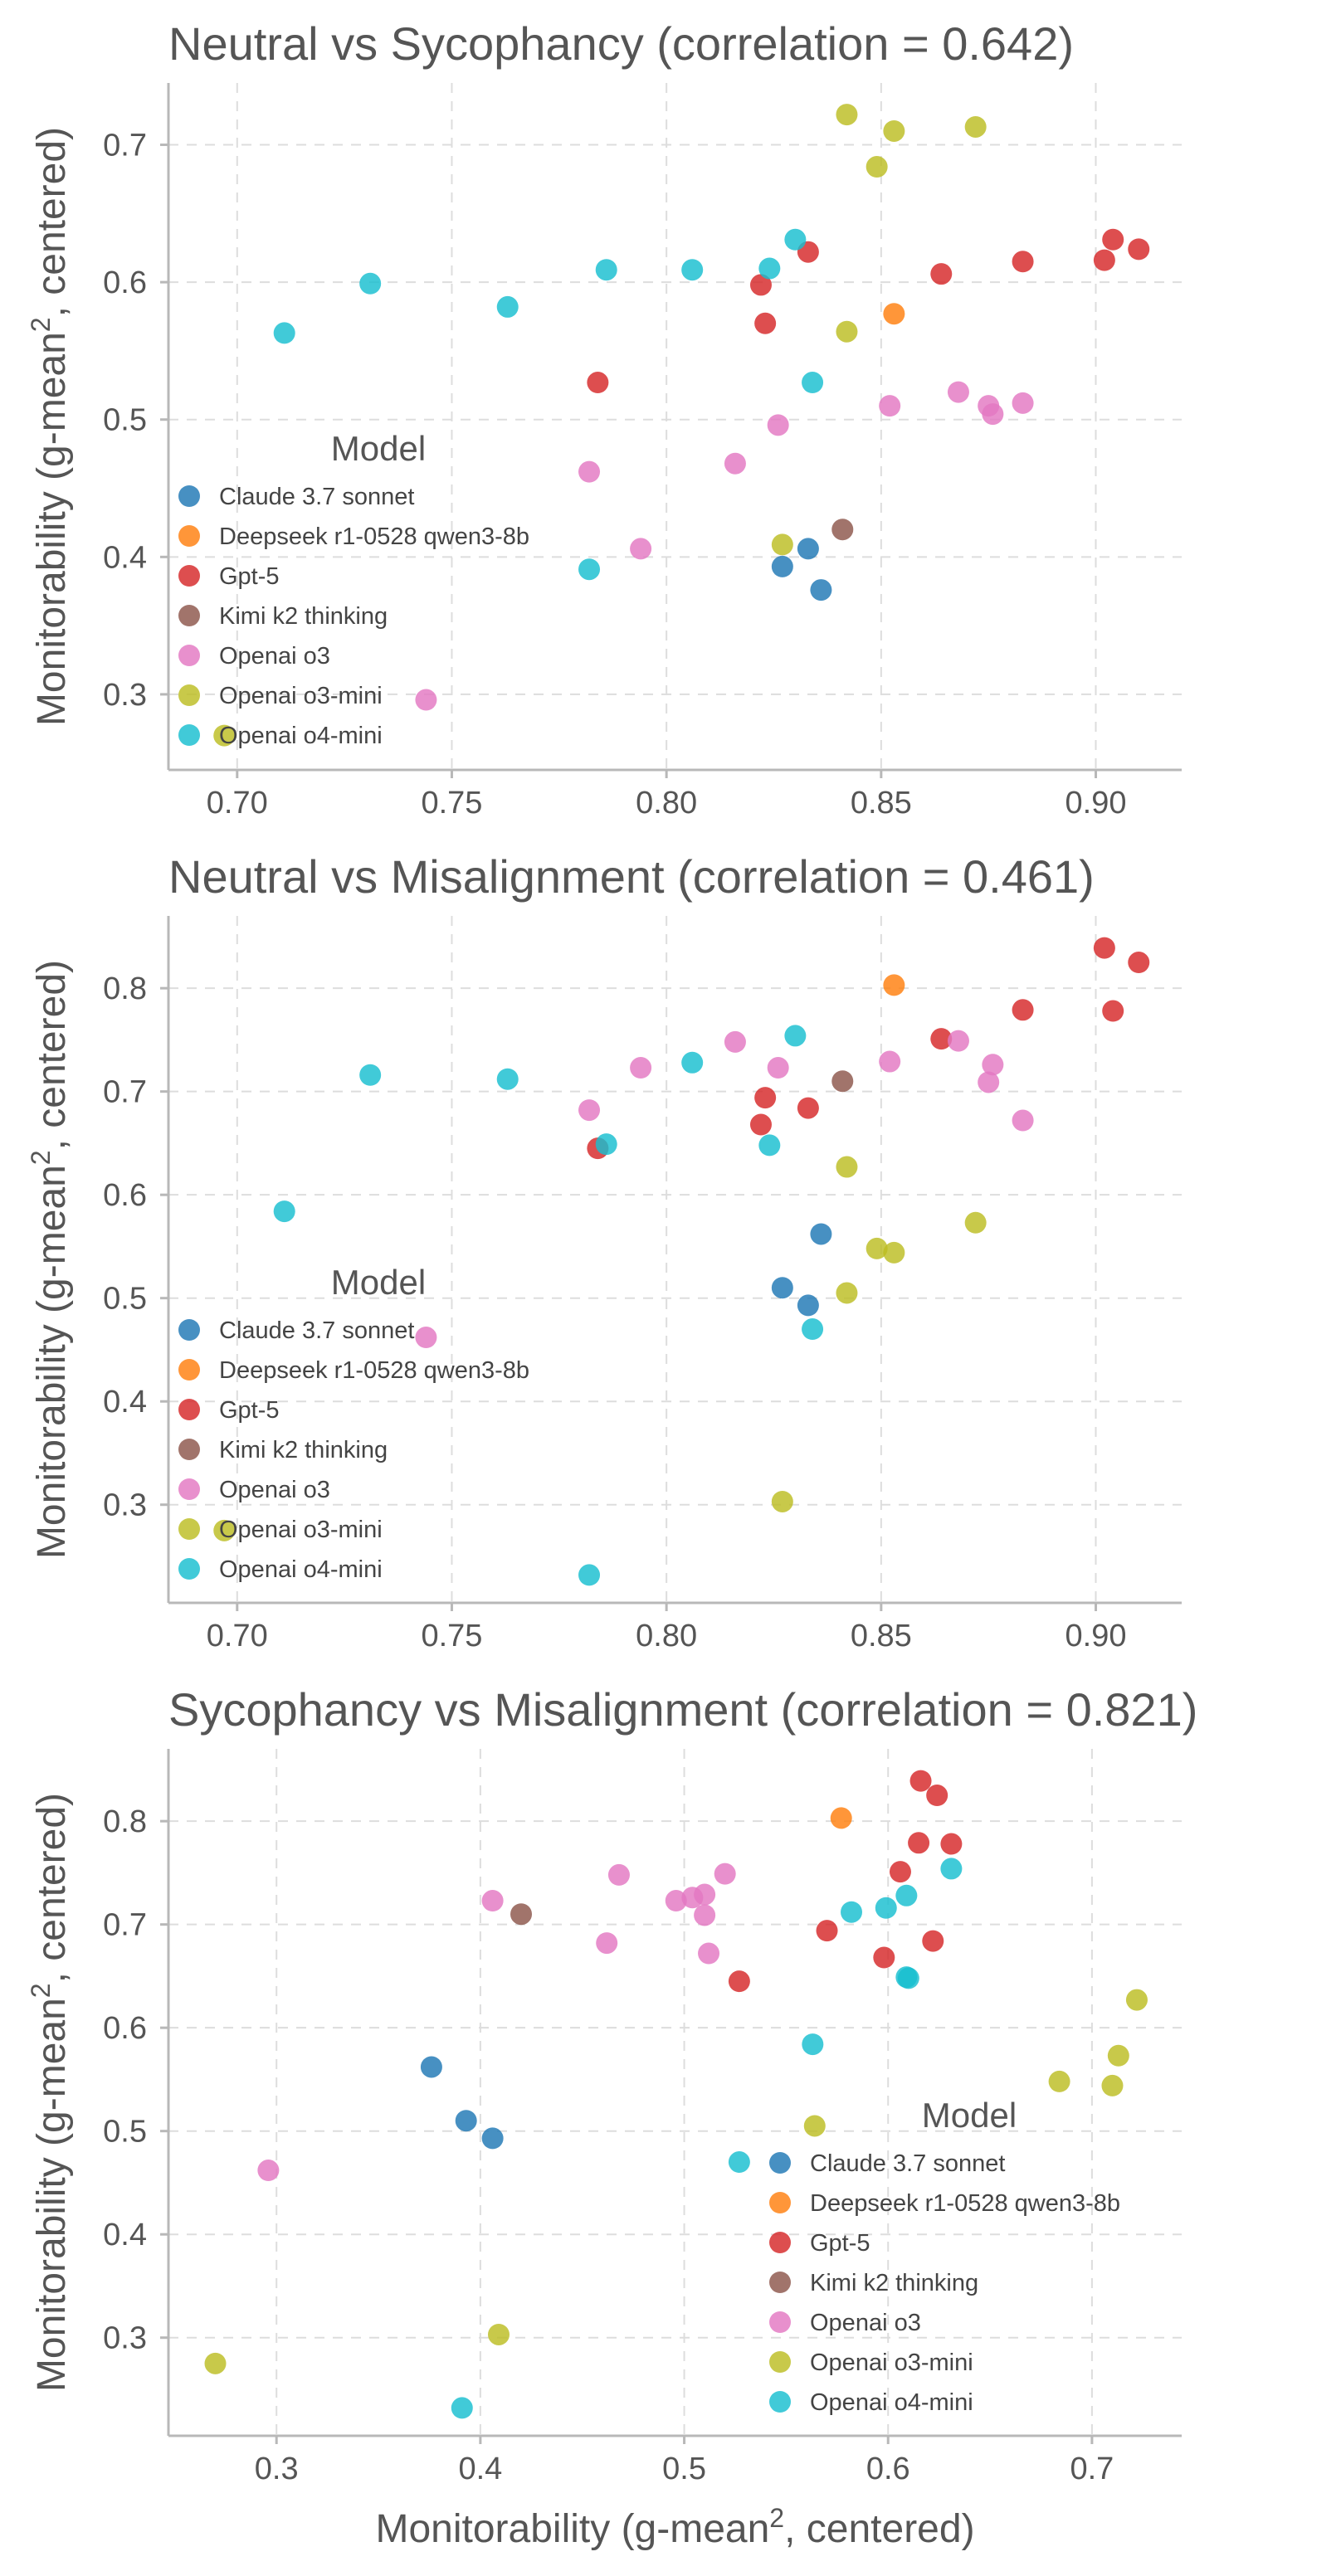 This screenshot has width=1341, height=2576. What do you see at coordinates (125, 1402) in the screenshot?
I see `y-tick-label: 0.4` at bounding box center [125, 1402].